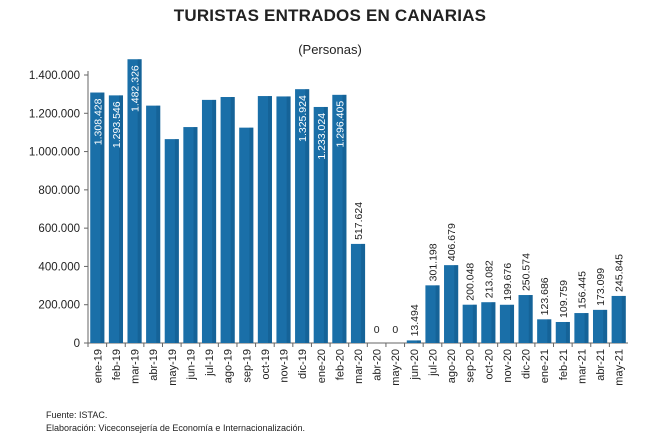 The width and height of the screenshot is (660, 440). Describe the element at coordinates (359, 366) in the screenshot. I see `x-tick-label: mar-20` at that location.